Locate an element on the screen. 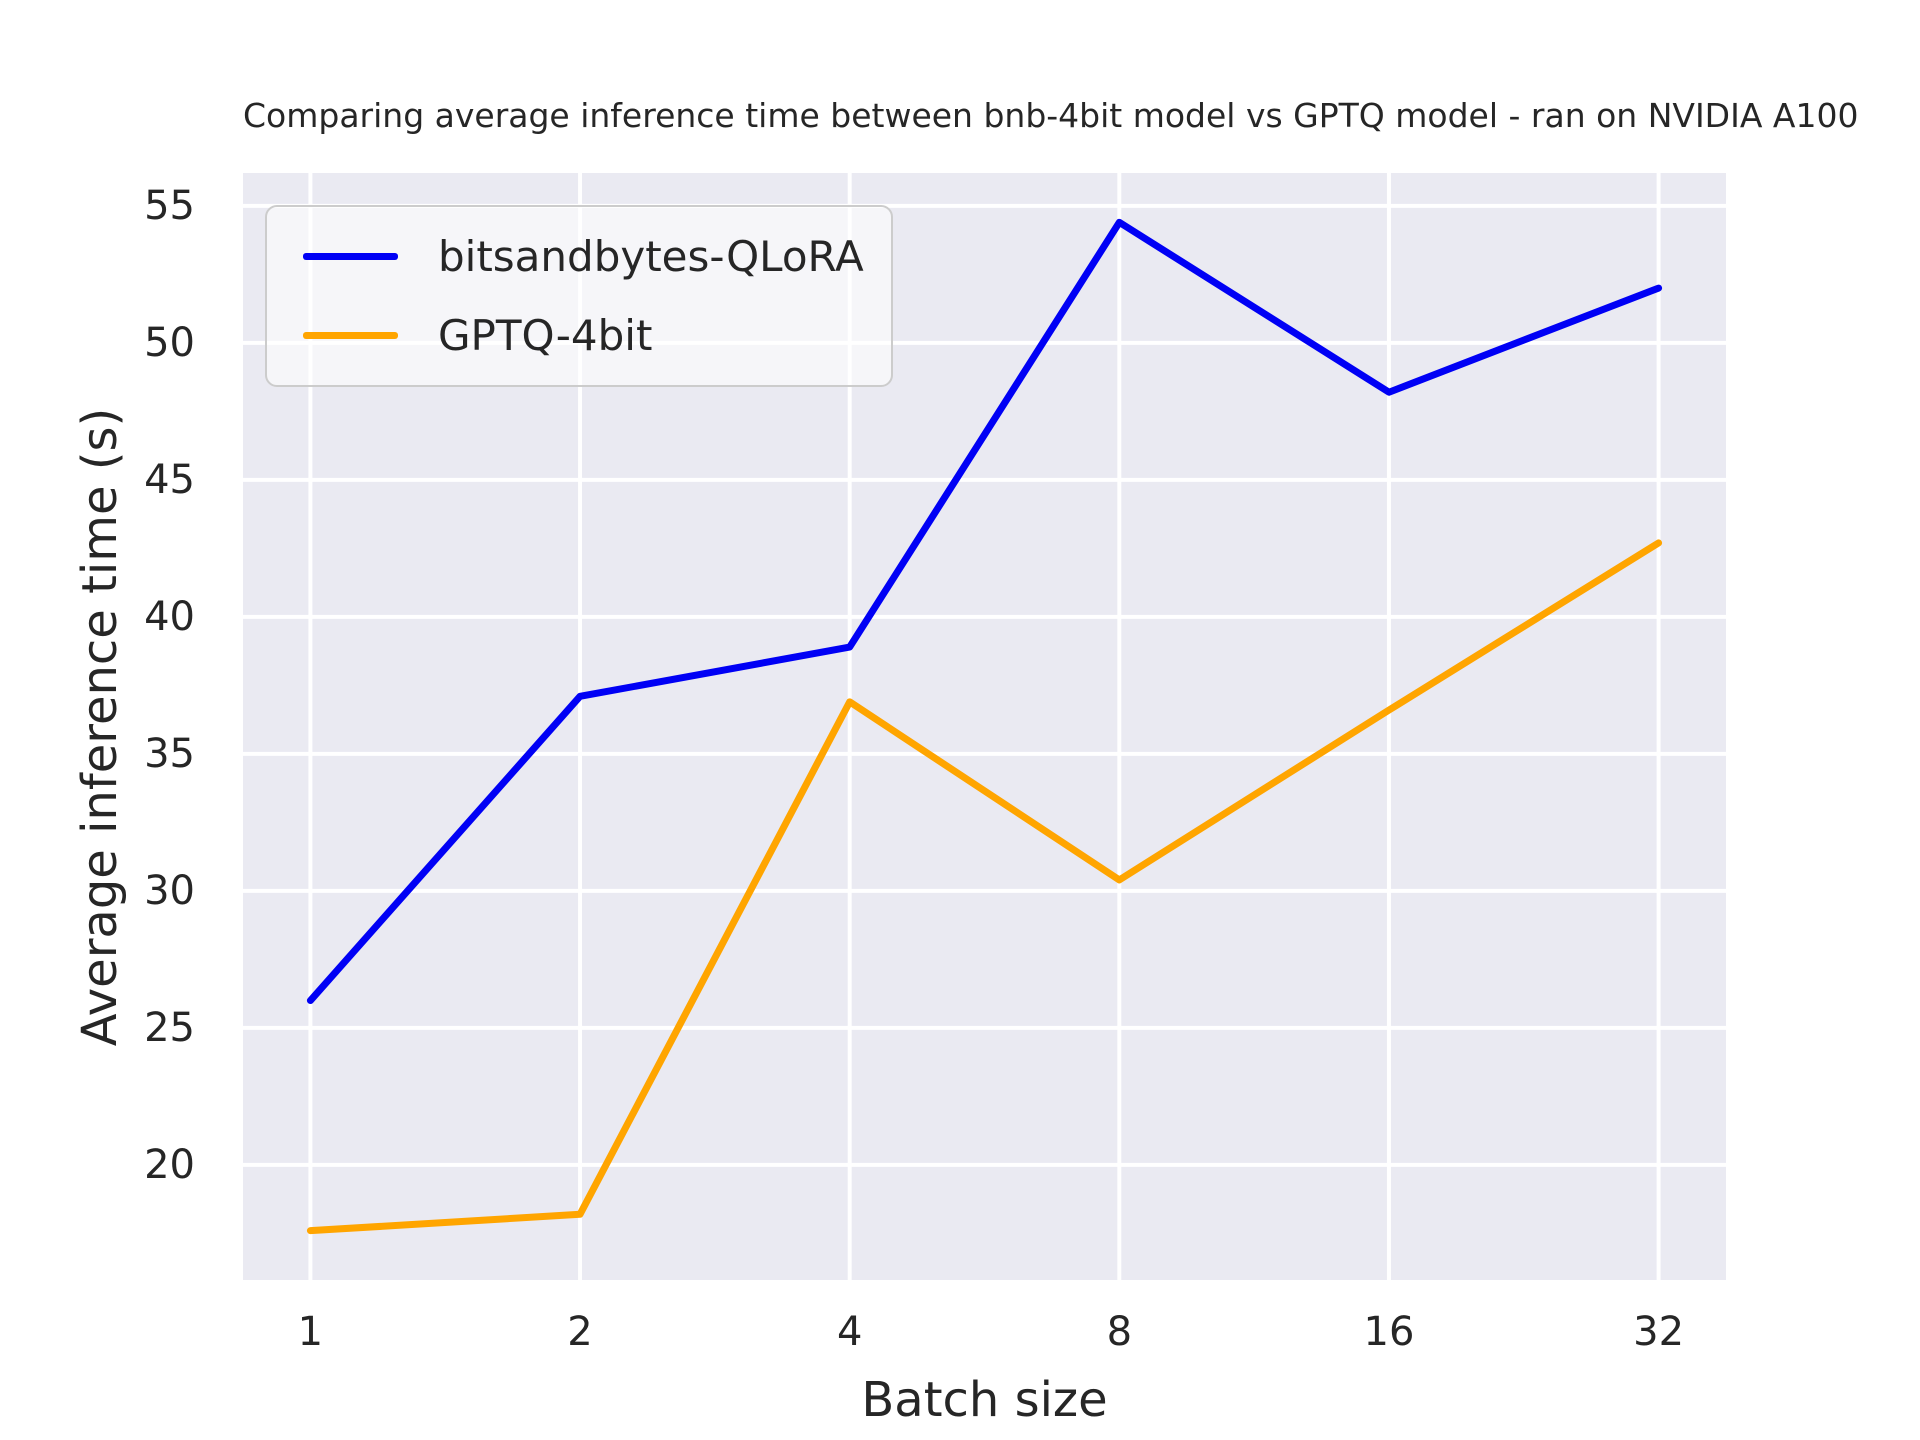 The height and width of the screenshot is (1440, 1920). legend-item: GPTQ-4bit is located at coordinates (597, 335).